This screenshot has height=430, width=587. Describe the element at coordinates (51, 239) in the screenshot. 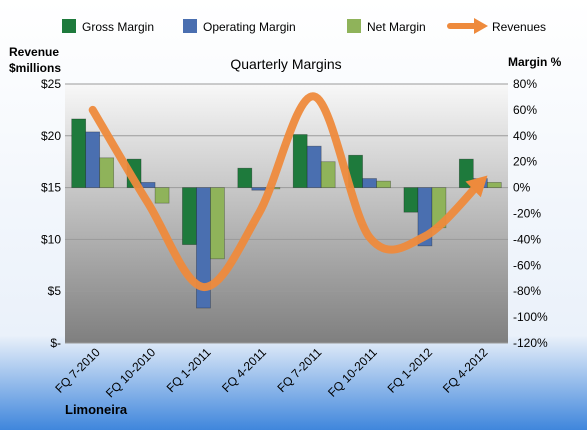

I see `left-axis-tick-label: $10` at that location.